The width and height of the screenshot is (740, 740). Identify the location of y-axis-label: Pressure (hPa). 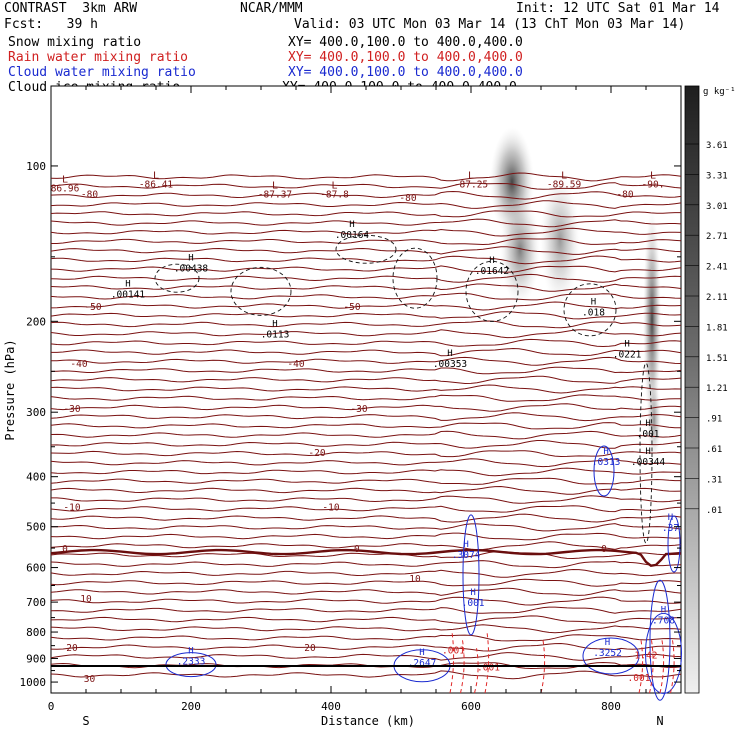
(10, 389).